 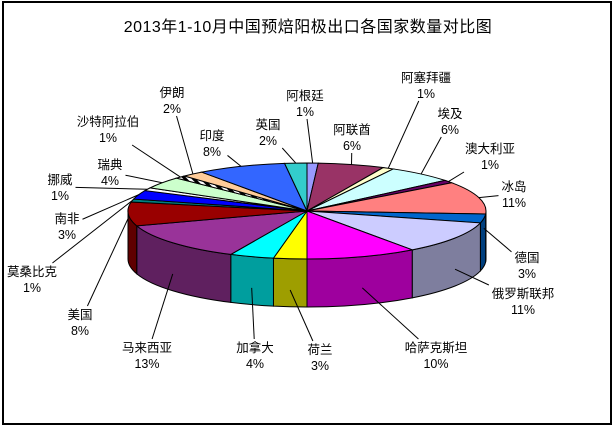 What do you see at coordinates (267, 125) in the screenshot?
I see `slice-label: 英国` at bounding box center [267, 125].